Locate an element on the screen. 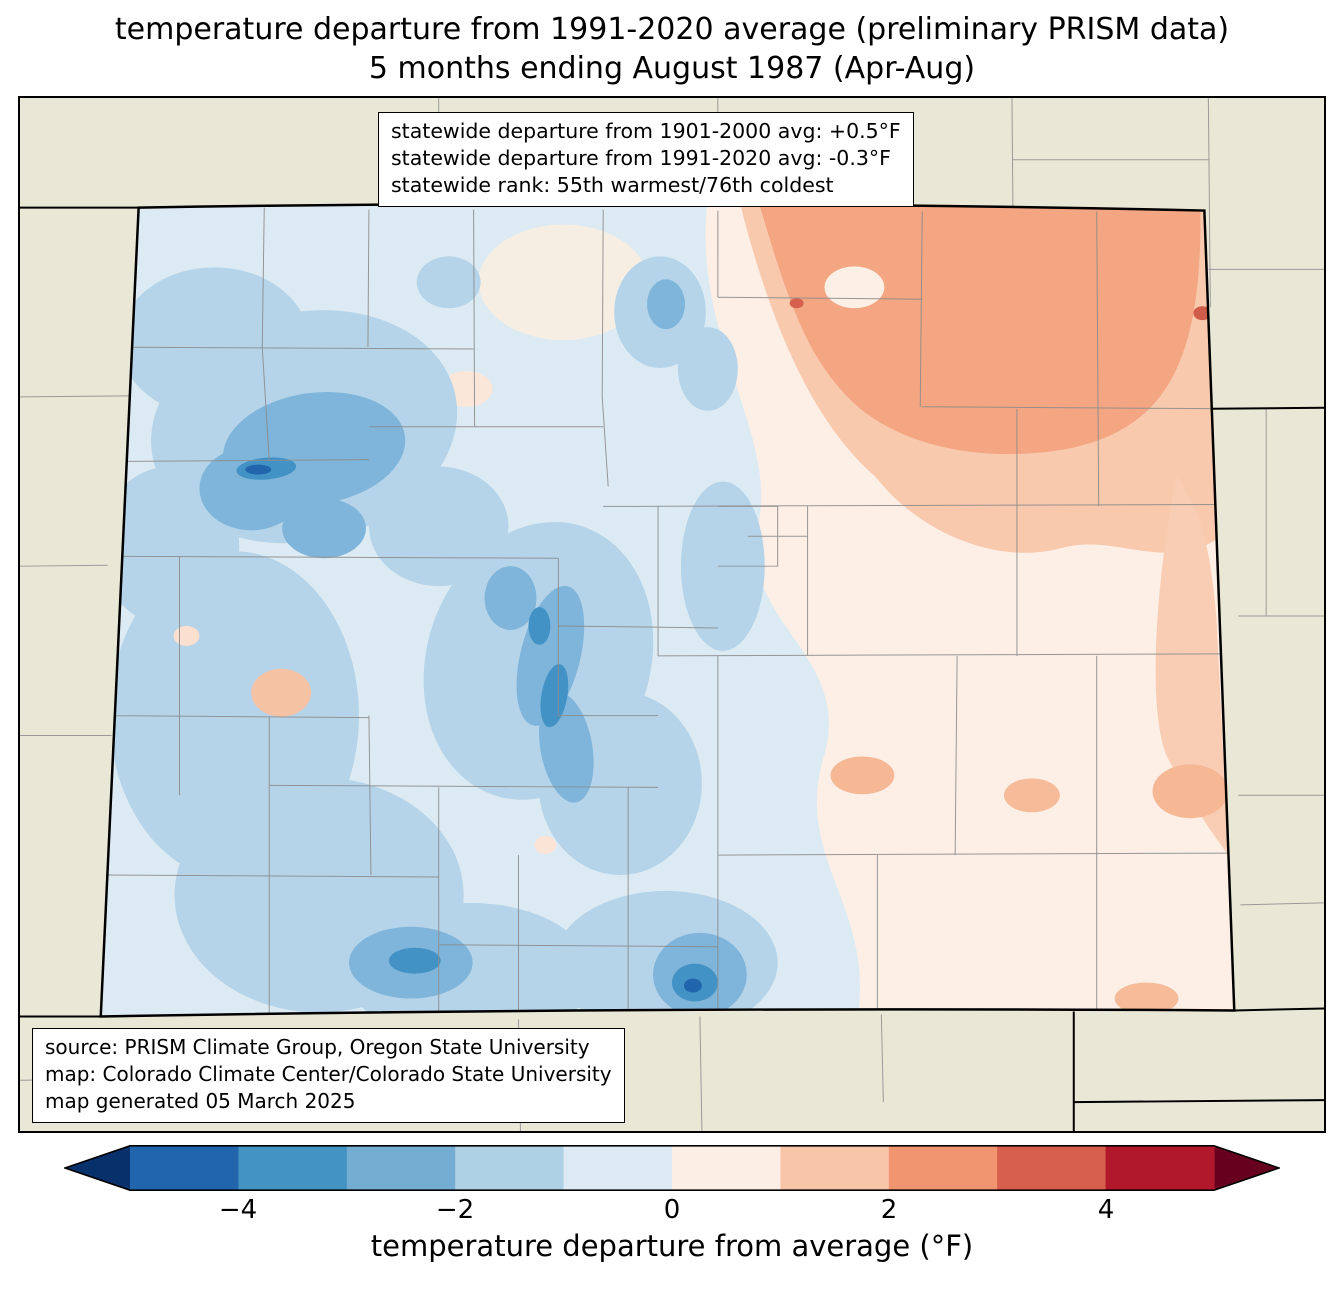  colorbar: −4 −2 0 2 4 is located at coordinates (672, 1187).